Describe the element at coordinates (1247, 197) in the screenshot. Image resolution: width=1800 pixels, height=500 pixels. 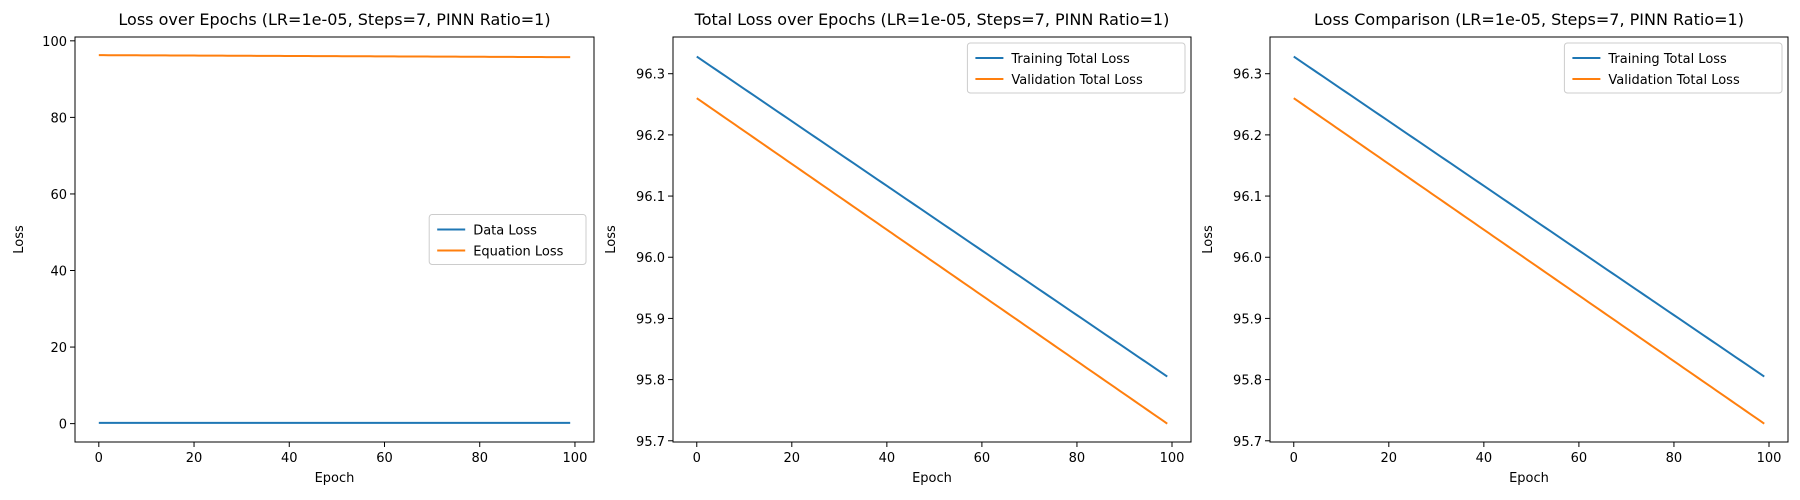
I see `chart-3-y-tick-label-4: 96.1` at that location.